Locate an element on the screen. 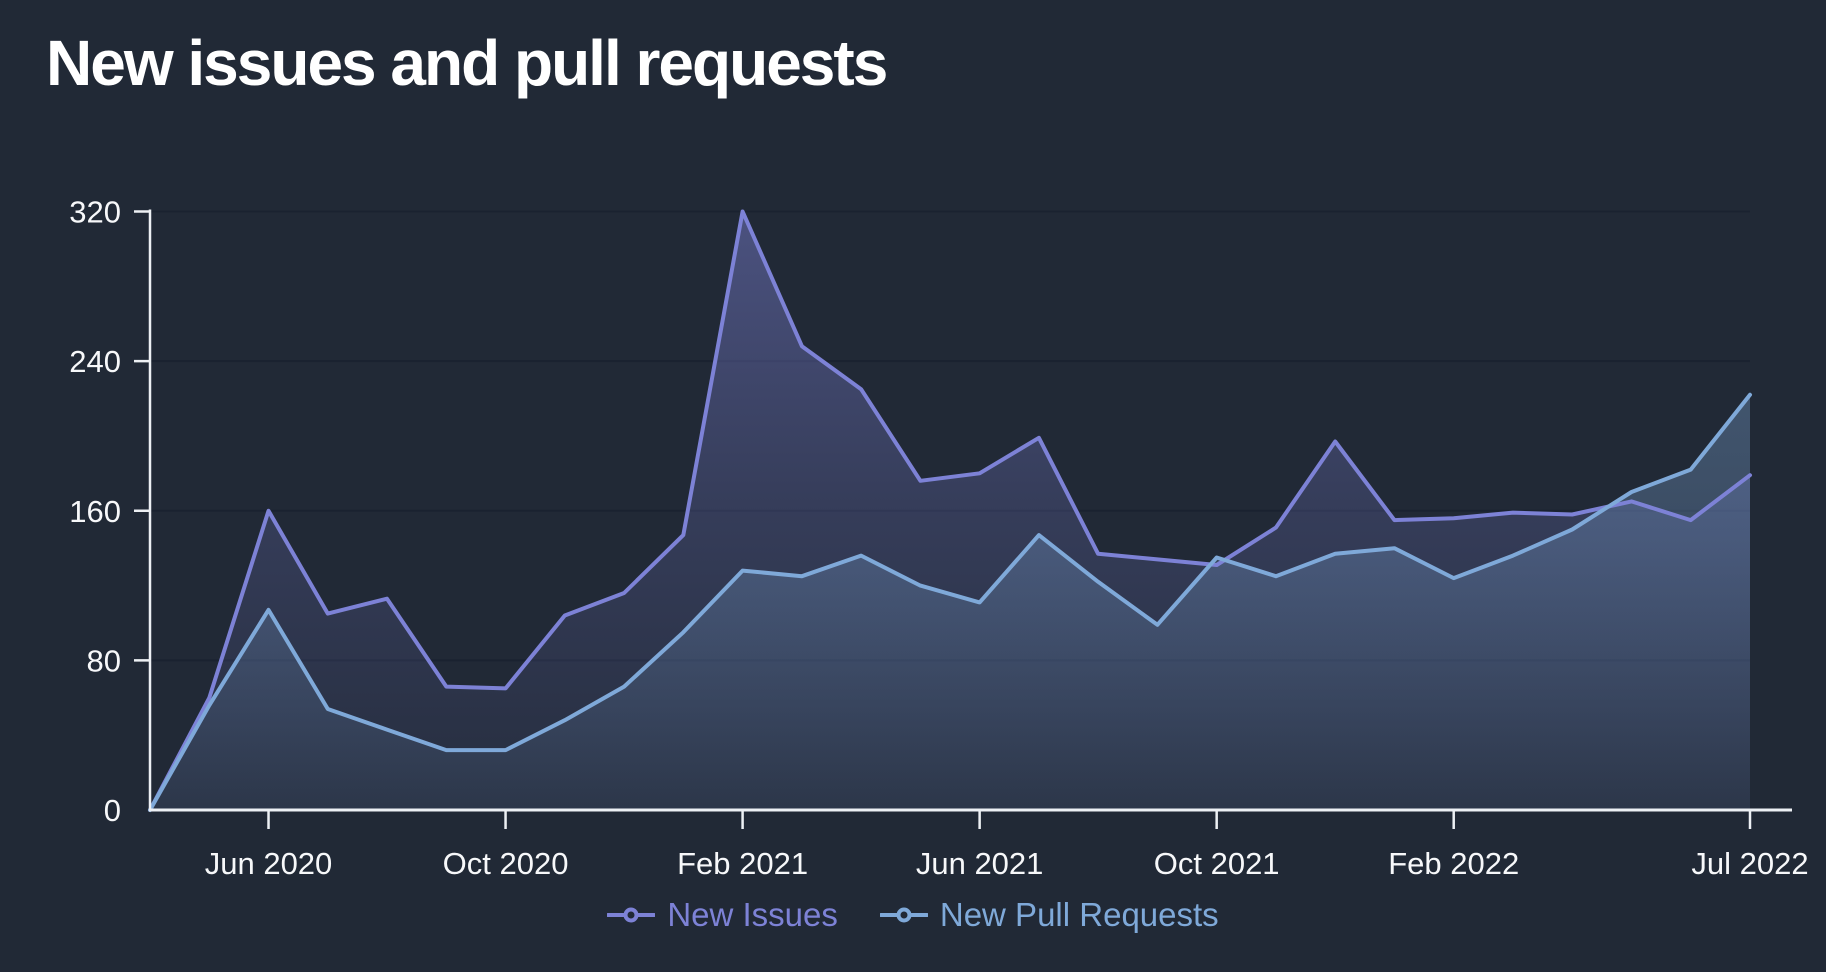 This screenshot has height=972, width=1826. x-tick-label: Feb 2021 is located at coordinates (742, 863).